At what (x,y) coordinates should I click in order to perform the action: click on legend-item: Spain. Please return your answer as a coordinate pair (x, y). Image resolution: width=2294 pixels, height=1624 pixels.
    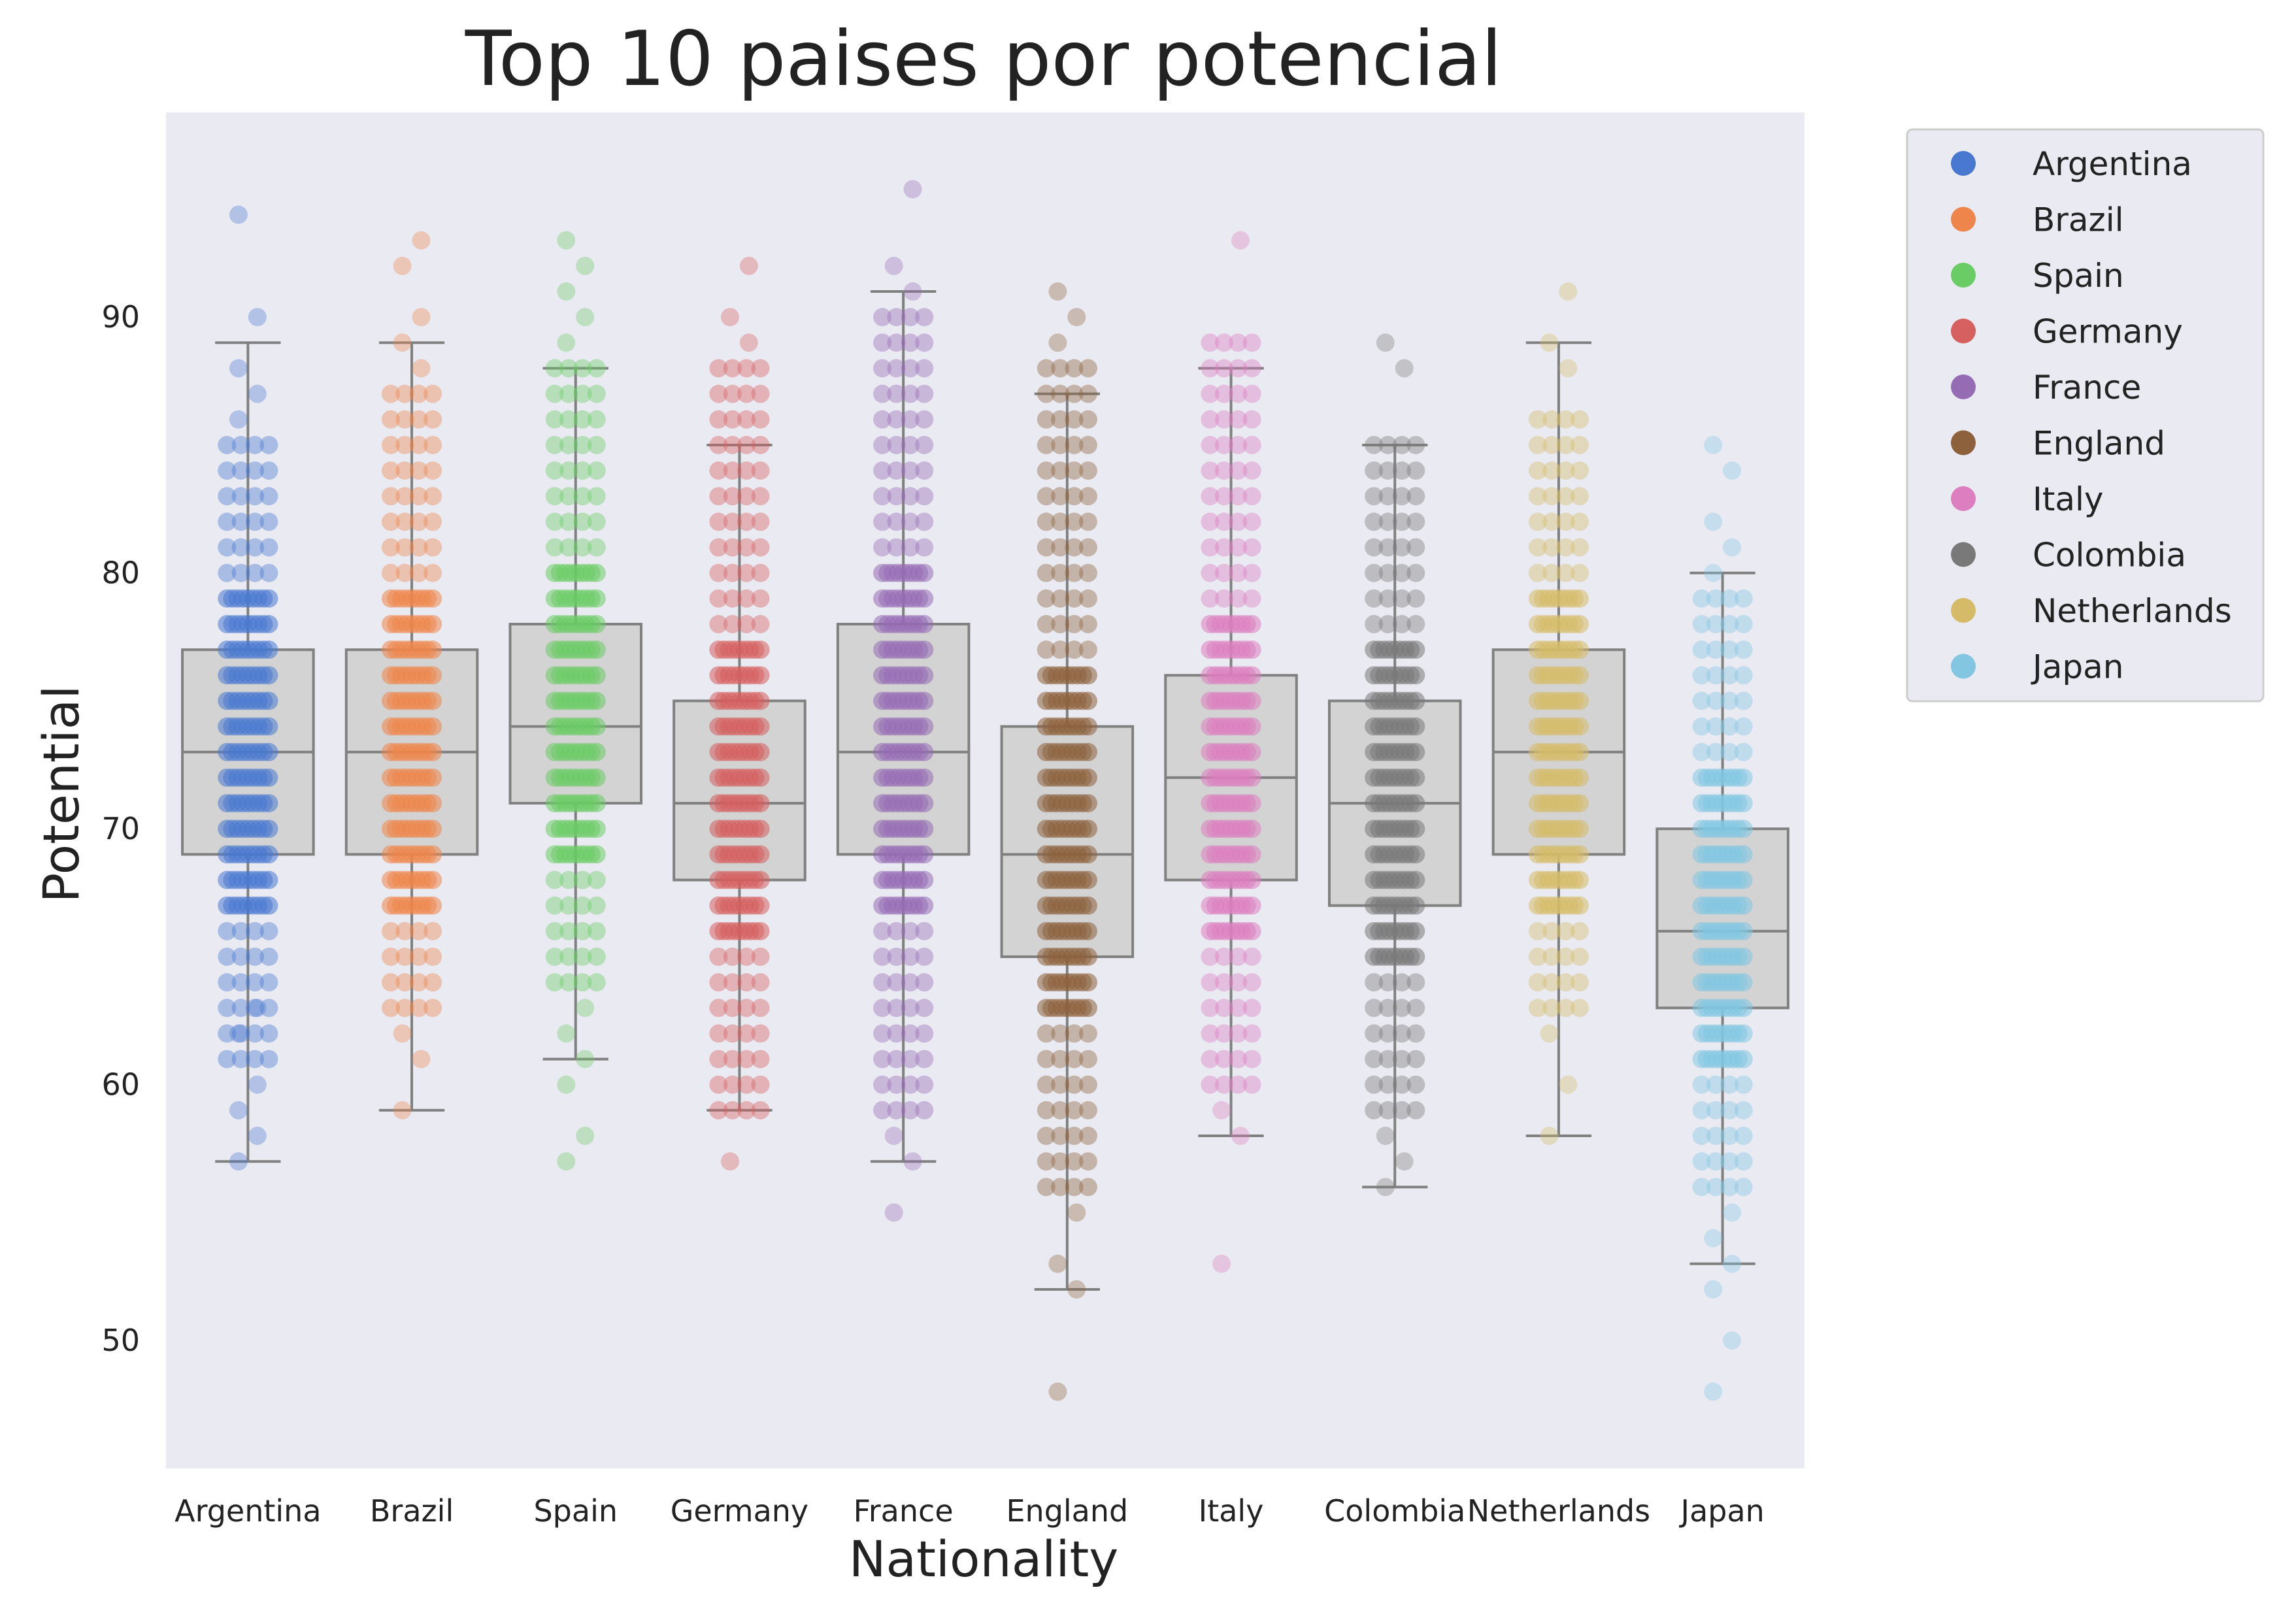
    Looking at the image, I should click on (2038, 276).